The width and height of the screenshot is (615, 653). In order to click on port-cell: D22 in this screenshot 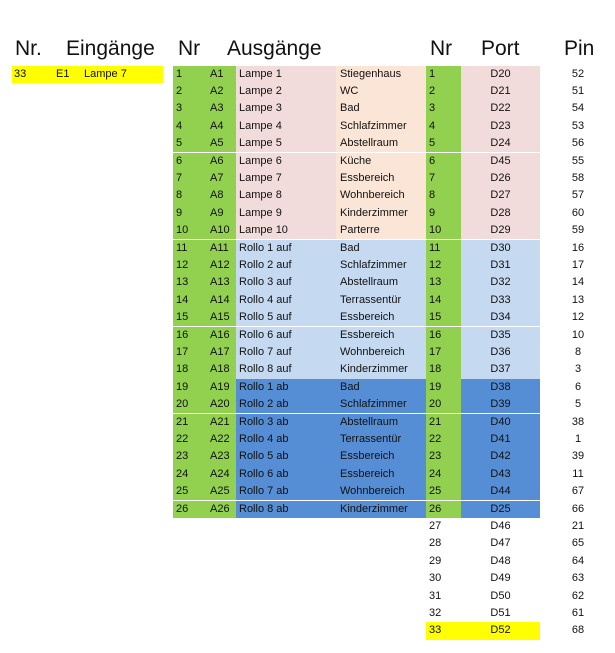, I will do `click(500, 109)`.